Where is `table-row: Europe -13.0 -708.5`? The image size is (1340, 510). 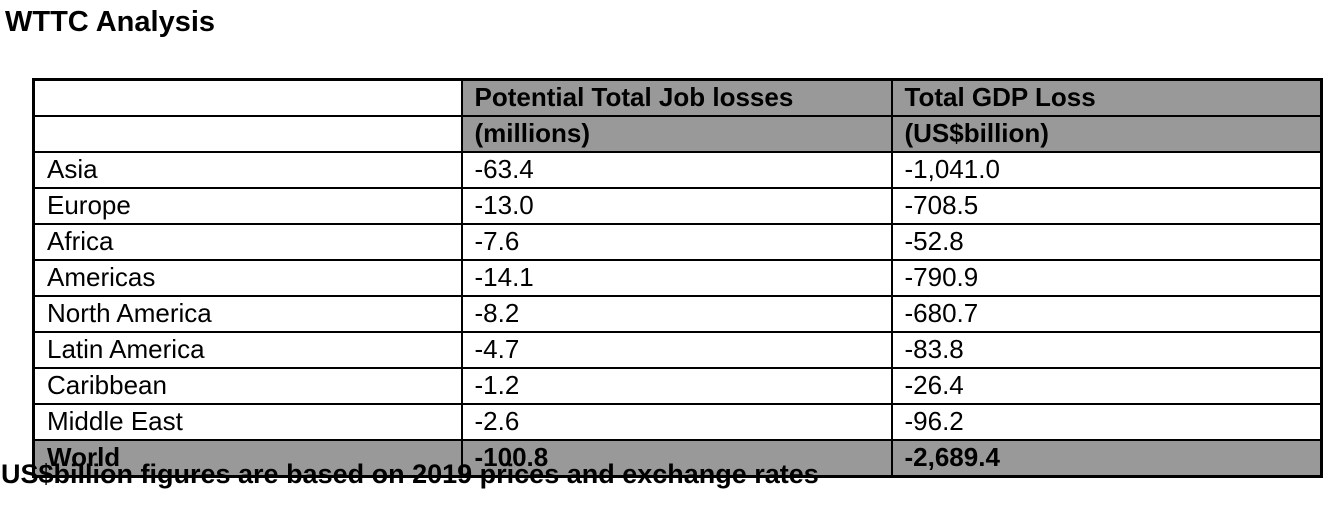 table-row: Europe -13.0 -708.5 is located at coordinates (677, 206).